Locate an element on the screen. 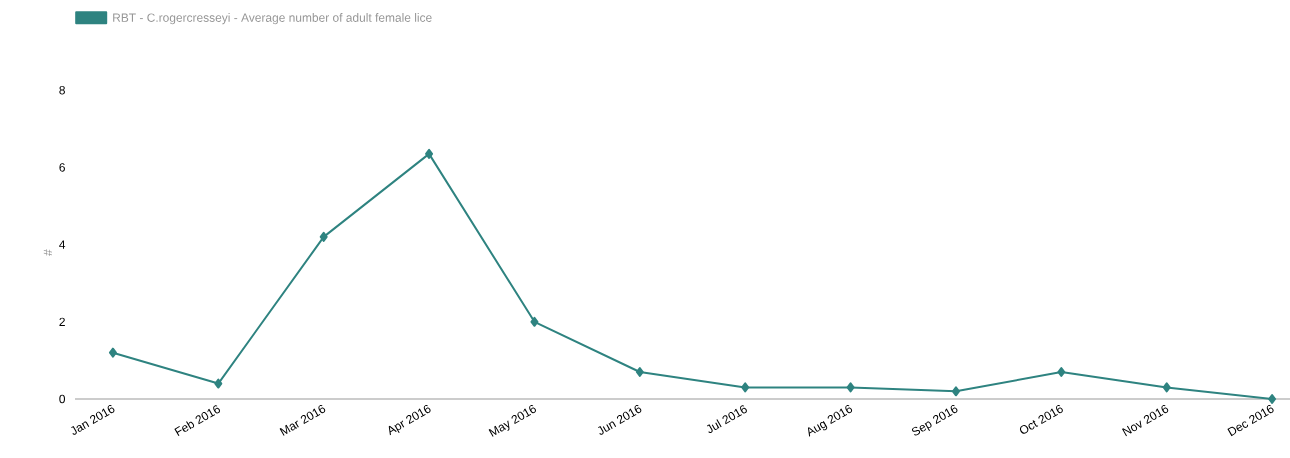 This screenshot has height=458, width=1290. x-tick-label: Jul 2016 is located at coordinates (727, 419).